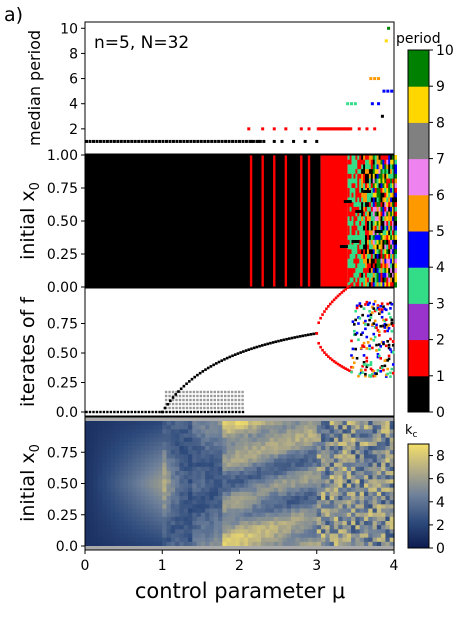 This screenshot has height=631, width=474. I want to click on period-mark, so click(347, 201).